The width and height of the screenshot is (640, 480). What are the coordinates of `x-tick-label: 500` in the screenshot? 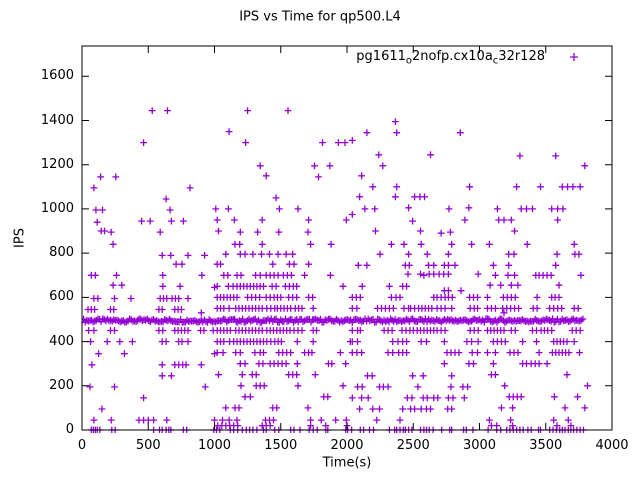 It's located at (148, 445).